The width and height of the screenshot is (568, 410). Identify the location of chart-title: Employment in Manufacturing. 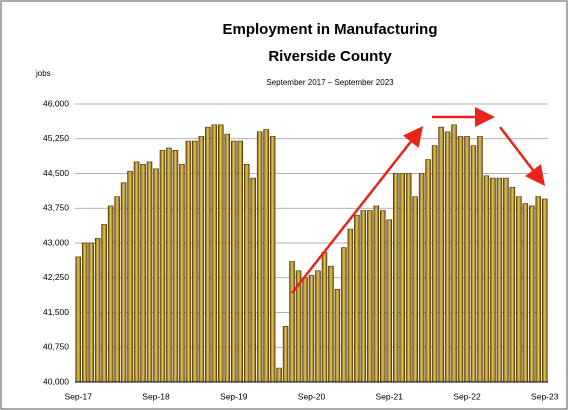
(329, 29).